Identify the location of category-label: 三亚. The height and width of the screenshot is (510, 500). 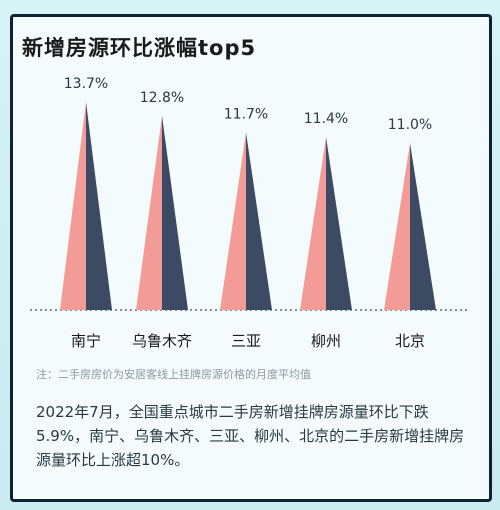
(246, 341).